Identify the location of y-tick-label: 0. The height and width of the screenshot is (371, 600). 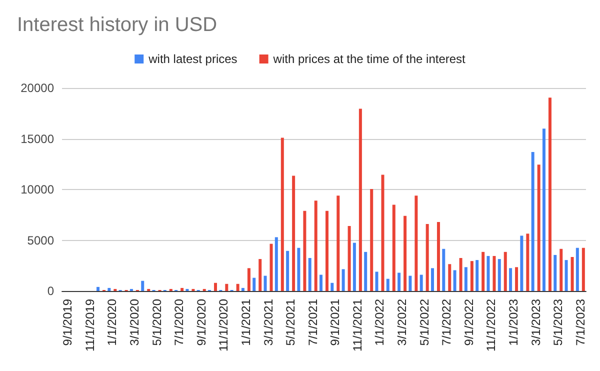
(50, 291).